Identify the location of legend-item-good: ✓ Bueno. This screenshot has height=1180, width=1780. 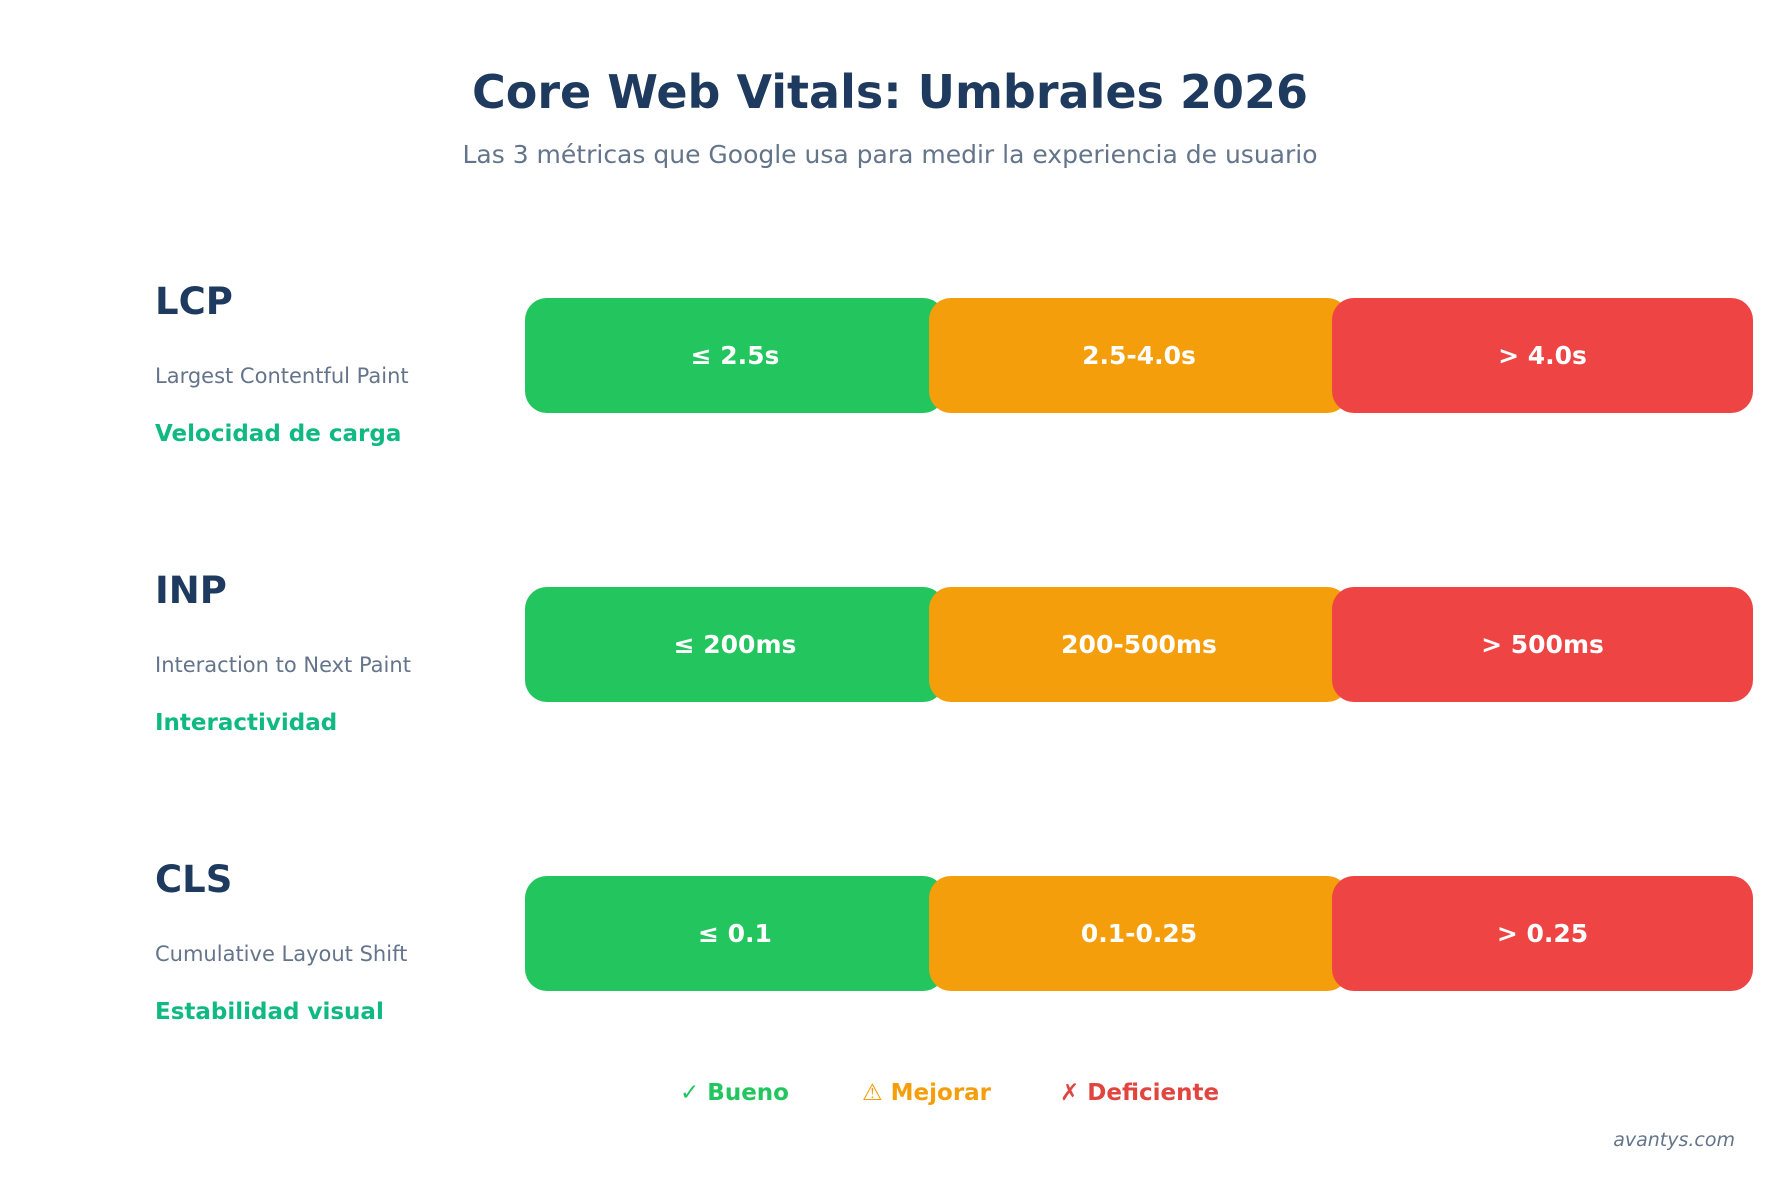
(734, 1093).